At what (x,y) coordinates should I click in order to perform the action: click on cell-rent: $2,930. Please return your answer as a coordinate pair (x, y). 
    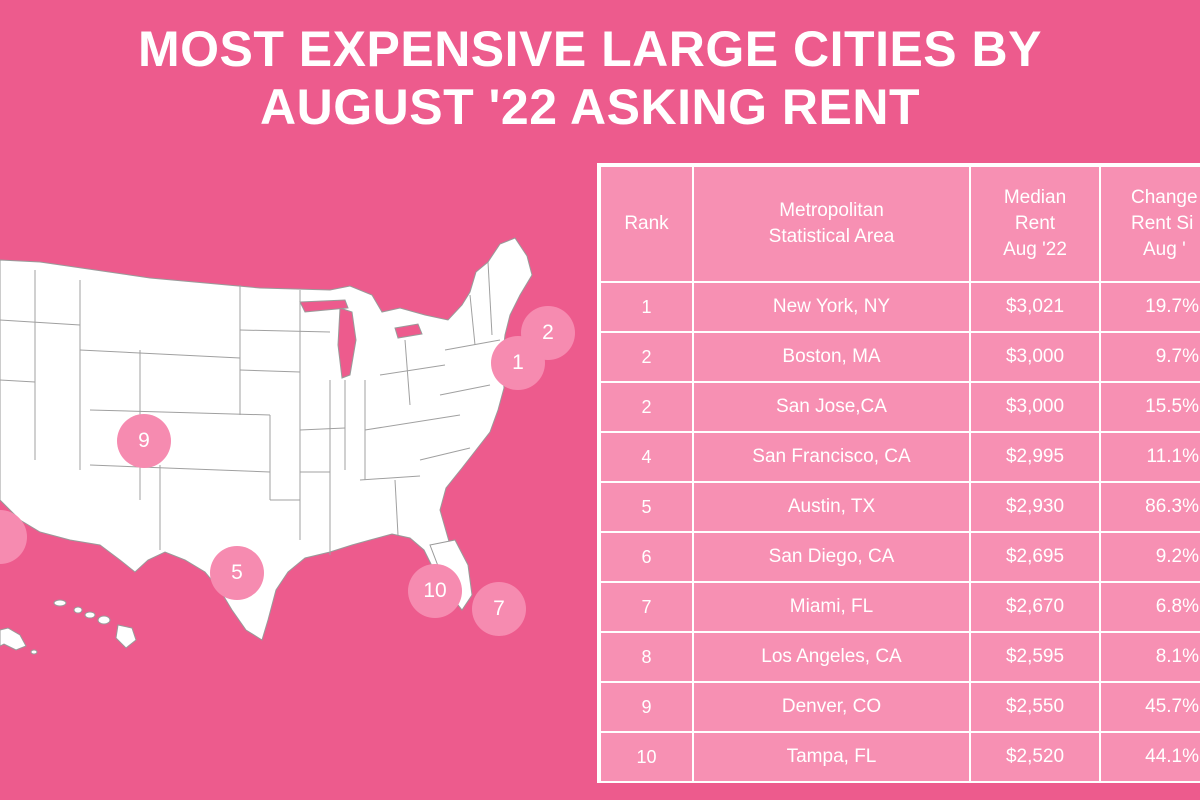
    Looking at the image, I should click on (1035, 507).